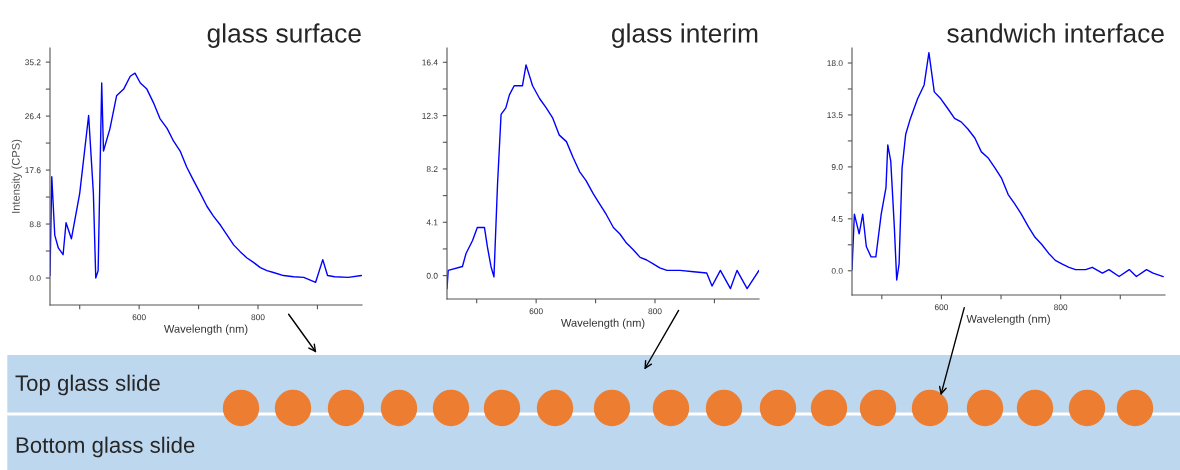 The image size is (1180, 470). Describe the element at coordinates (835, 63) in the screenshot. I see `y-tick-label: 18.0` at that location.